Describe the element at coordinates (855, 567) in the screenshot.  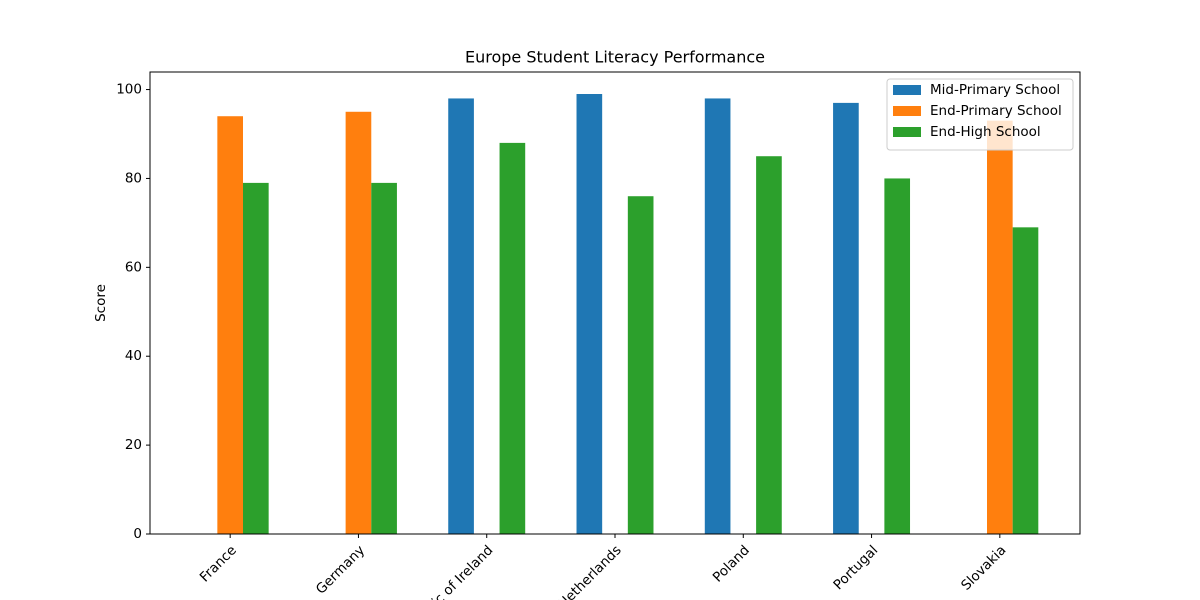
I see `x-tick-label: Portugal` at that location.